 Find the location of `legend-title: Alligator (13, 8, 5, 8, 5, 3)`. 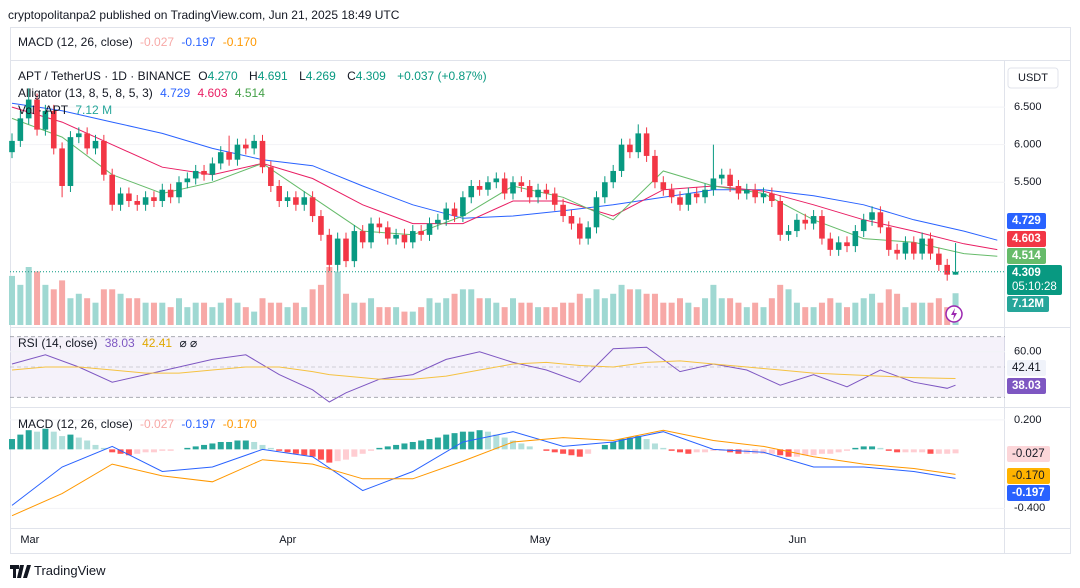

legend-title: Alligator (13, 8, 5, 8, 5, 3) is located at coordinates (85, 93).